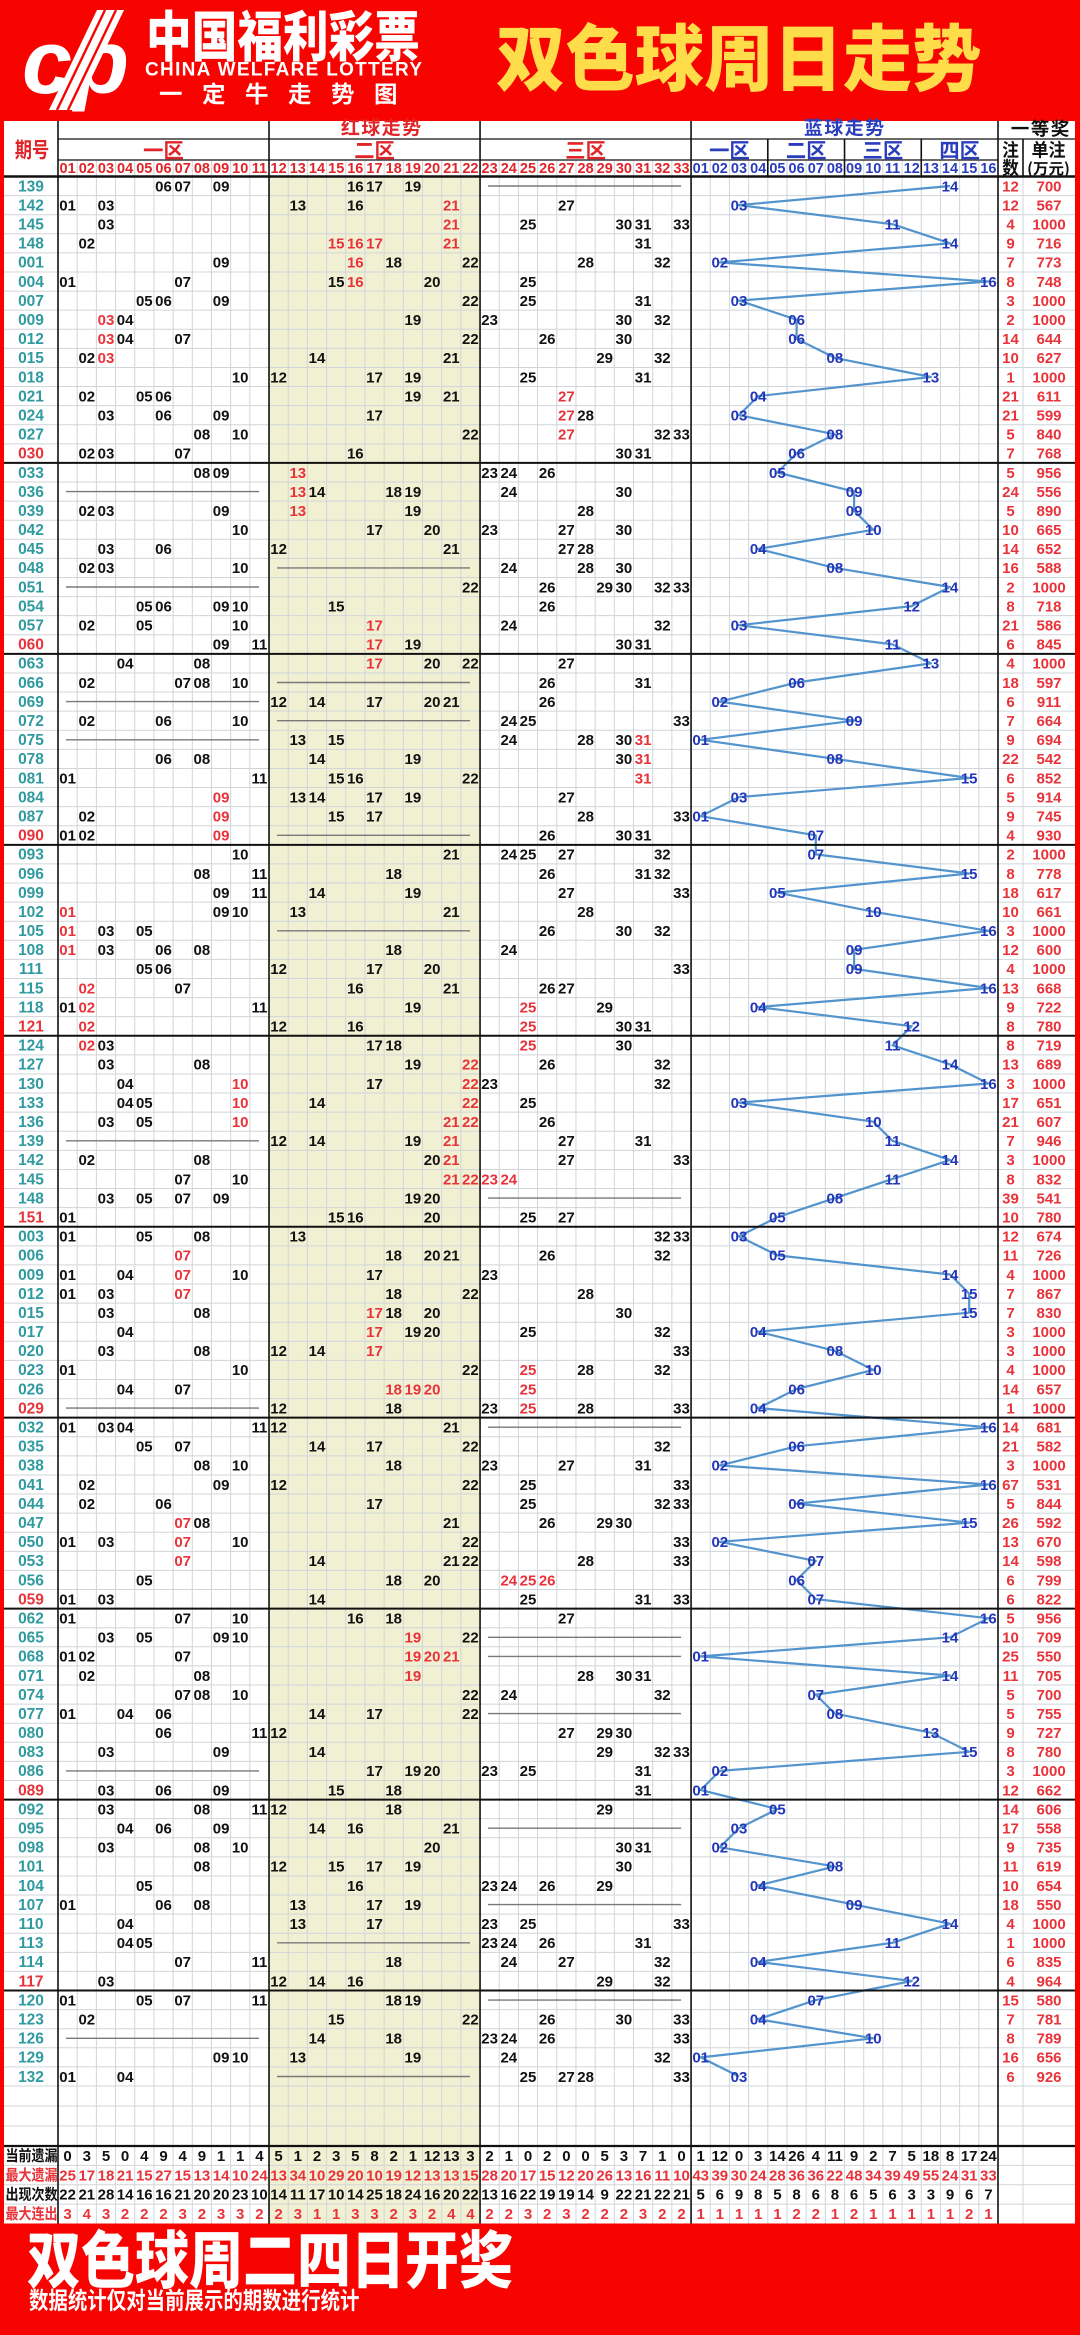  Describe the element at coordinates (31, 1905) in the screenshot. I see `svg-text: 107` at that location.